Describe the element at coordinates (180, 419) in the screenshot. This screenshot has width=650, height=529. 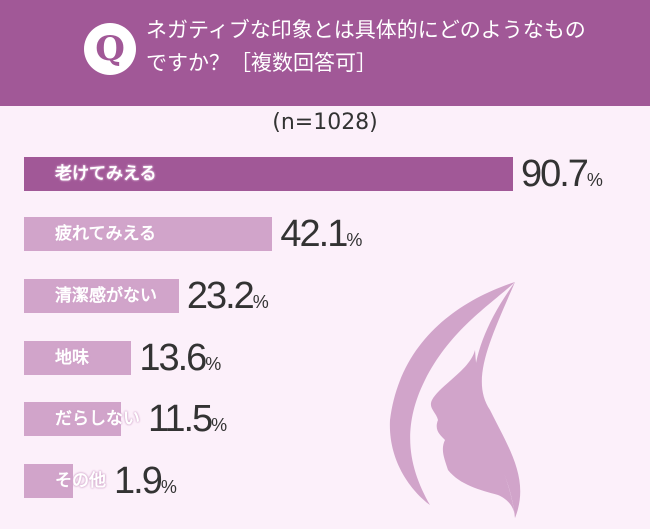
I see `value-number: 11.5` at that location.